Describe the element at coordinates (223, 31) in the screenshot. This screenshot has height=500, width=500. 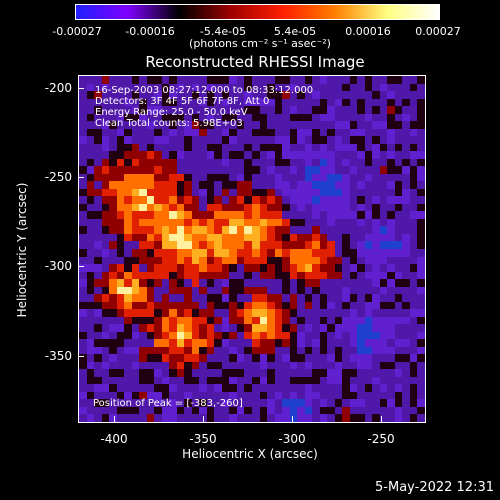
I see `colorbar-tick: -5.4e-05` at that location.